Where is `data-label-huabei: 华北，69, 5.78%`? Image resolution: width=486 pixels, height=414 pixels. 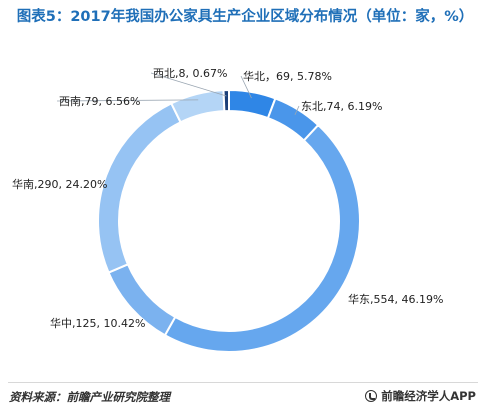
data-label-huabei: 华北，69, 5.78% is located at coordinates (287, 76).